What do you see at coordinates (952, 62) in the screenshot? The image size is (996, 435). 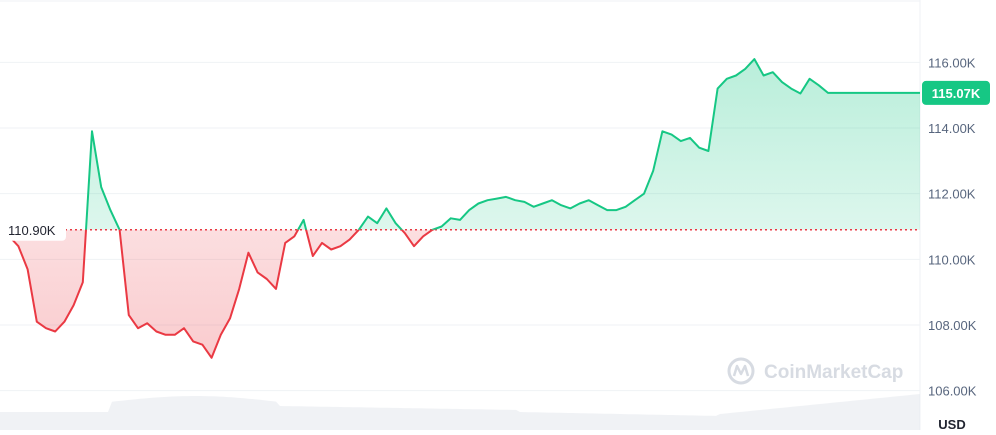 I see `y-tick-label: 116.00K` at bounding box center [952, 62].